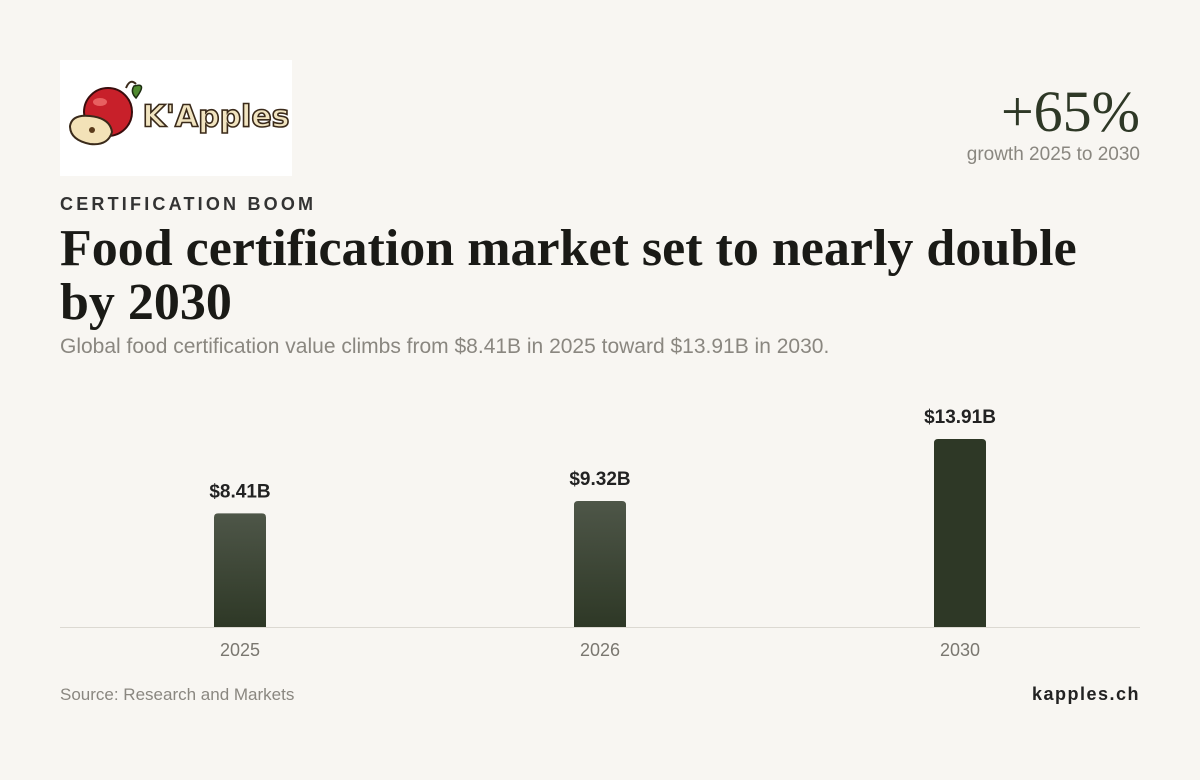  What do you see at coordinates (215, 117) in the screenshot?
I see `logo-text: K'Apples` at bounding box center [215, 117].